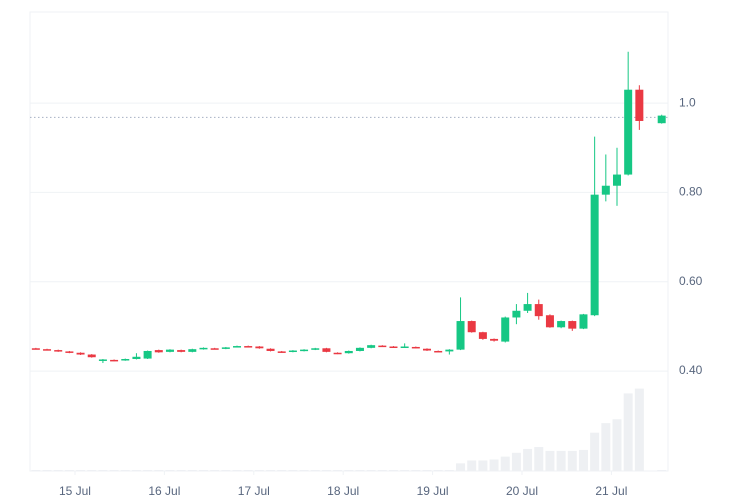  Describe the element at coordinates (691, 281) in the screenshot. I see `y-tick-label: 0.60` at that location.